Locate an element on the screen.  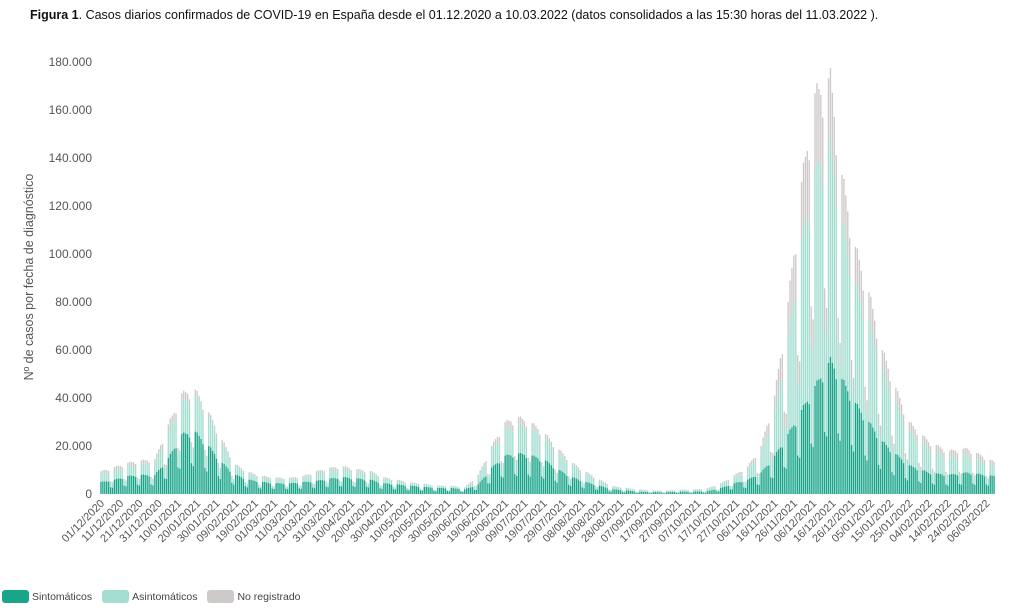
legend: Sintomáticos Asintomáticos No registrado is located at coordinates (151, 596).